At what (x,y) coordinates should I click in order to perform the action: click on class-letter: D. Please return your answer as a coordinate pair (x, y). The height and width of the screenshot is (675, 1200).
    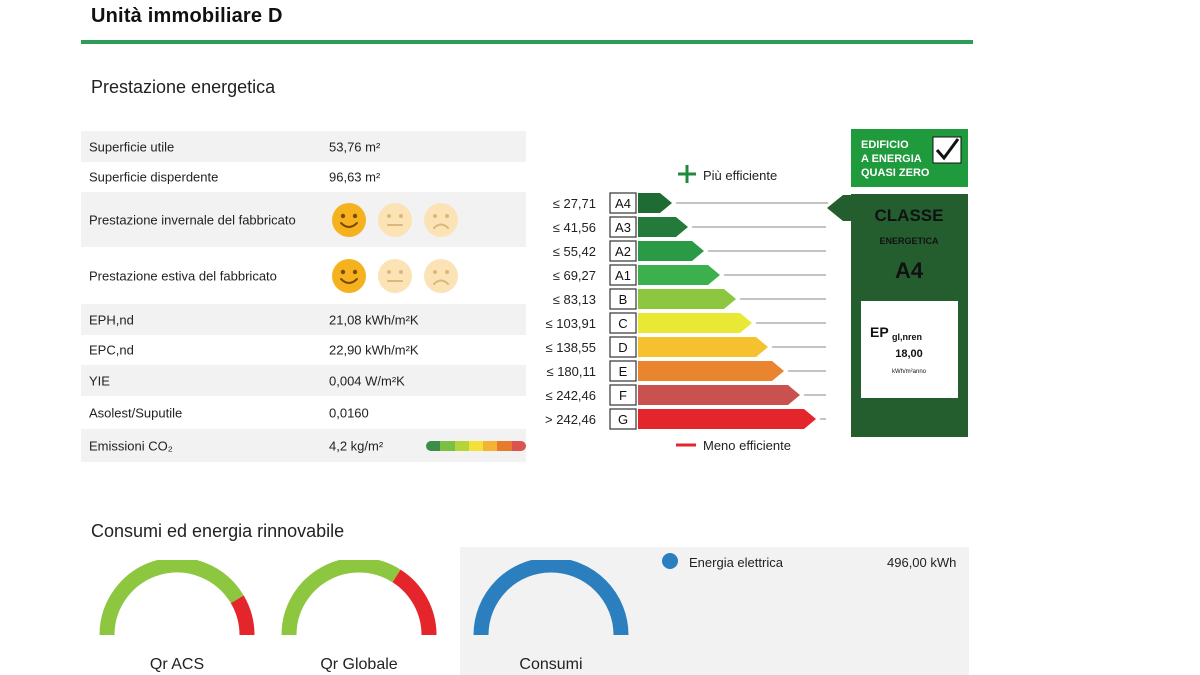
    Looking at the image, I should click on (622, 347).